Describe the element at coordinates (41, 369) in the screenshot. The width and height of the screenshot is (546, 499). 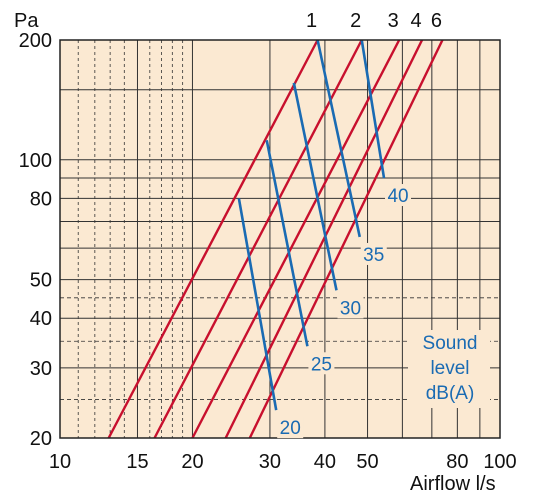
I see `y-tick-label: 30` at that location.